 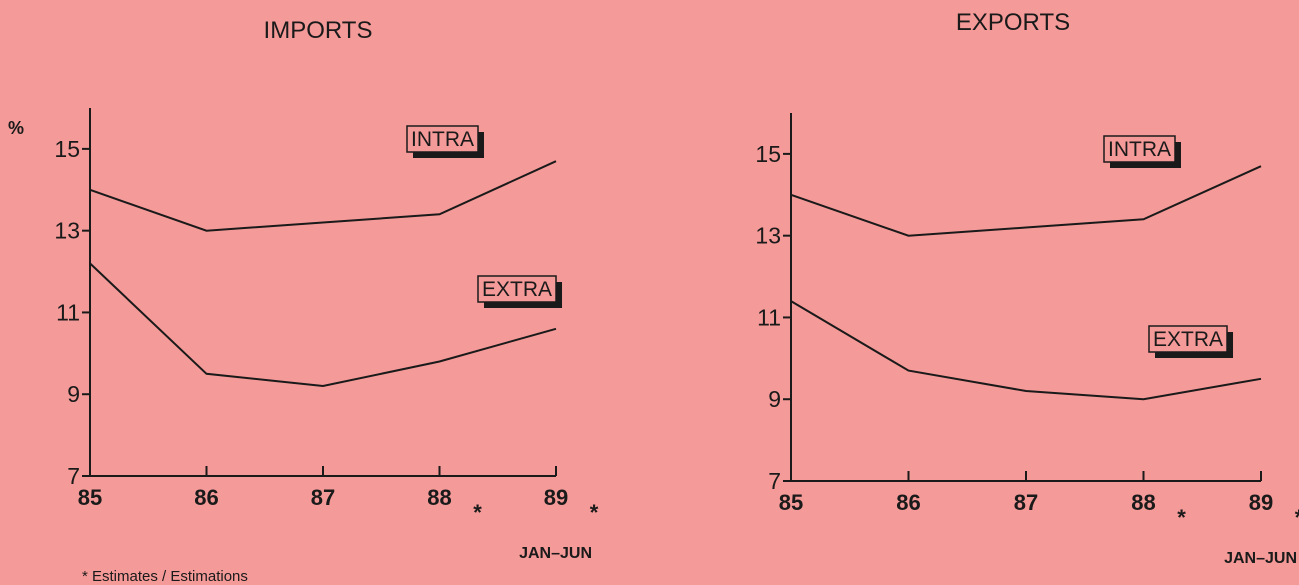 I want to click on imports-y-tick-label: 11, so click(x=68, y=312).